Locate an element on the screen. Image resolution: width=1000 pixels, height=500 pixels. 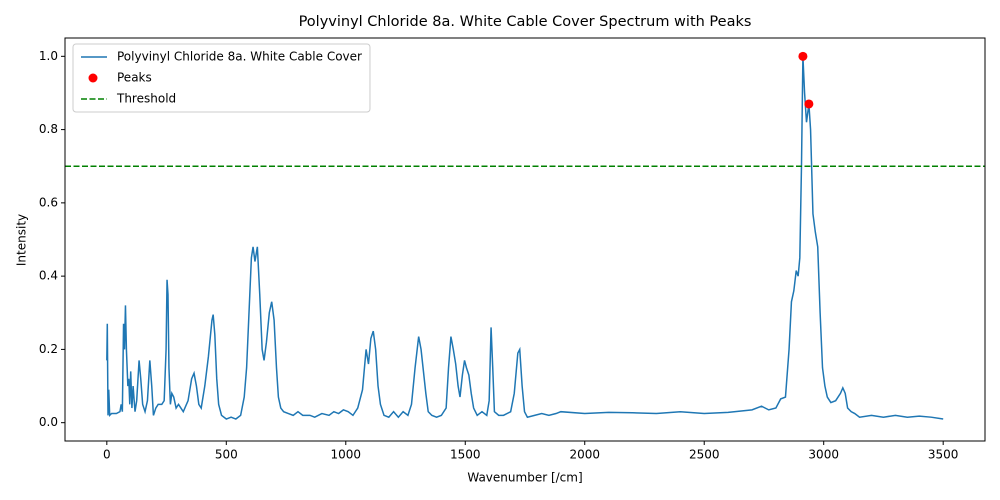
legend-label: Polyvinyl Chloride 8a. White Cable Cover is located at coordinates (239, 57).